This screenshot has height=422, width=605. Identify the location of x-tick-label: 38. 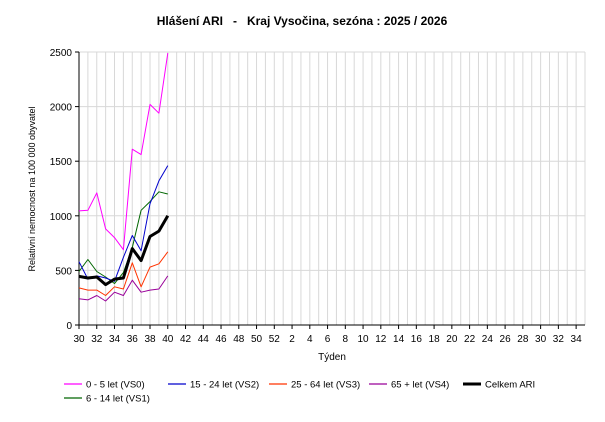
(150, 339).